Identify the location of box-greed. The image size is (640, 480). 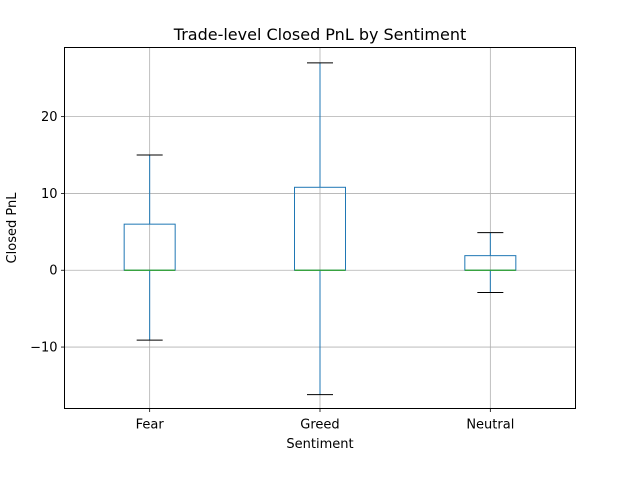
(320, 229).